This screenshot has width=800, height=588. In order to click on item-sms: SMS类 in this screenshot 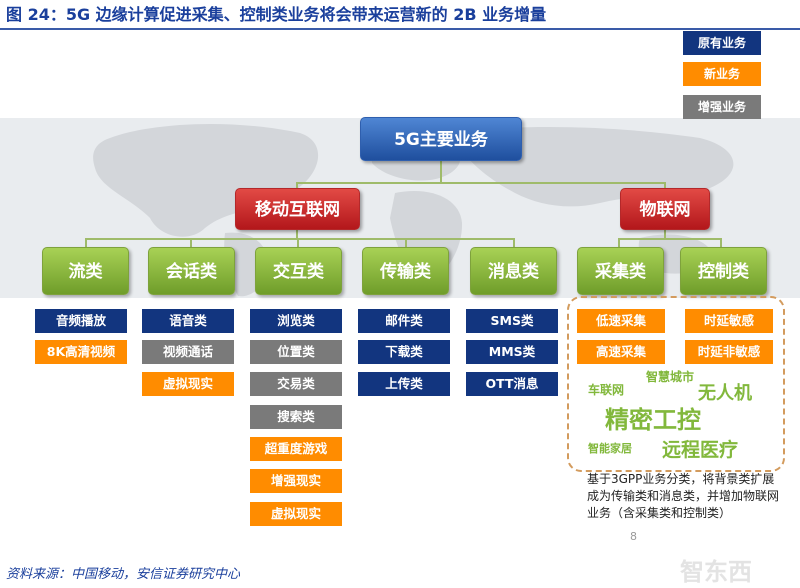, I will do `click(512, 321)`.